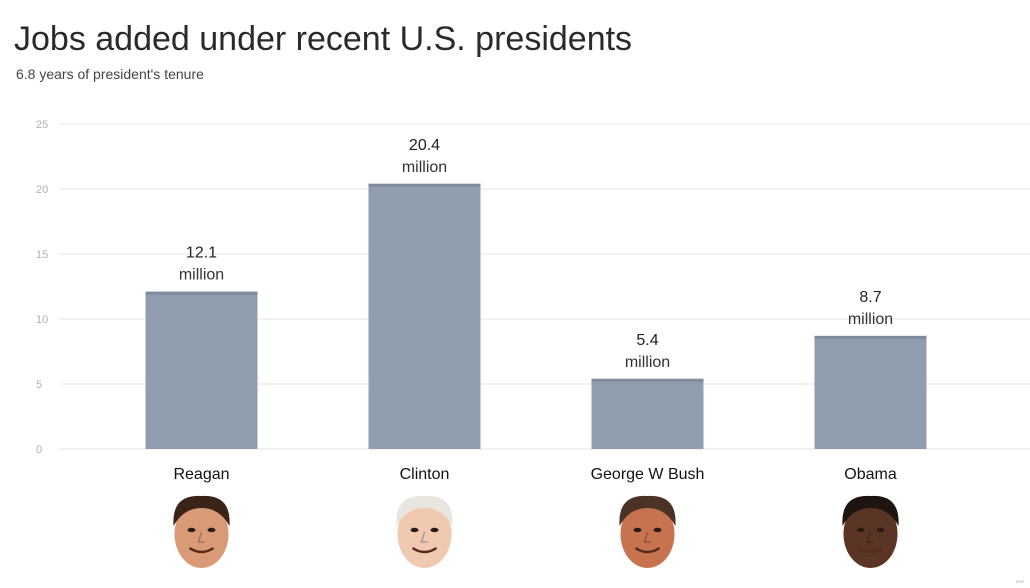  What do you see at coordinates (424, 145) in the screenshot?
I see `data-label-value: 20.4` at bounding box center [424, 145].